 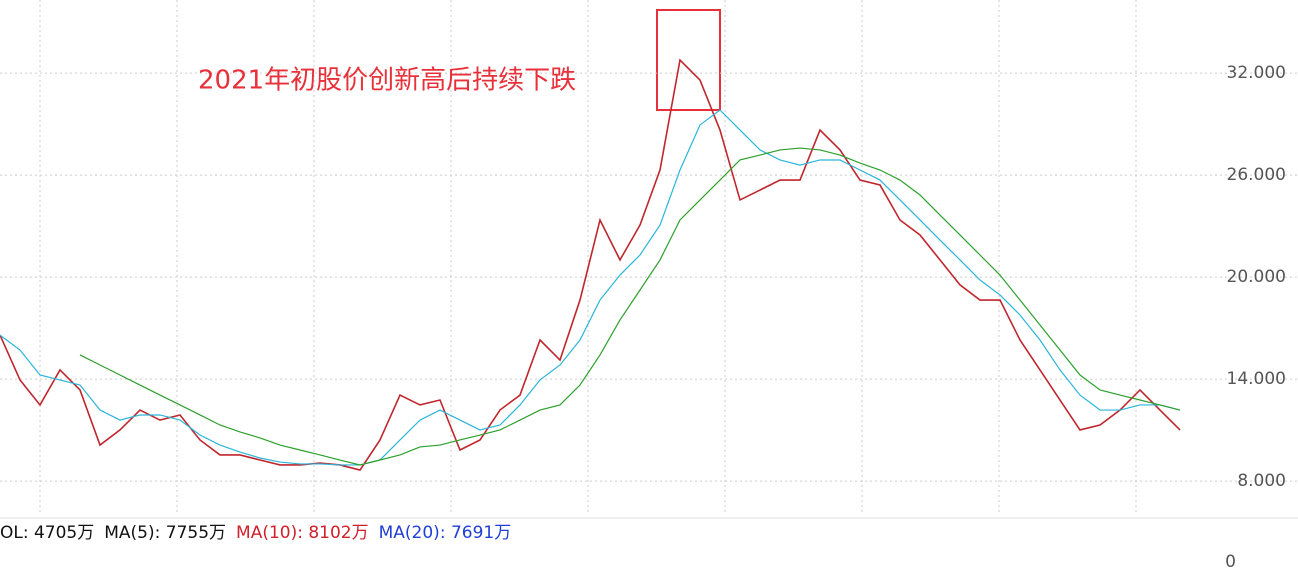 I want to click on y-tick-label: 26.000, so click(x=1256, y=175).